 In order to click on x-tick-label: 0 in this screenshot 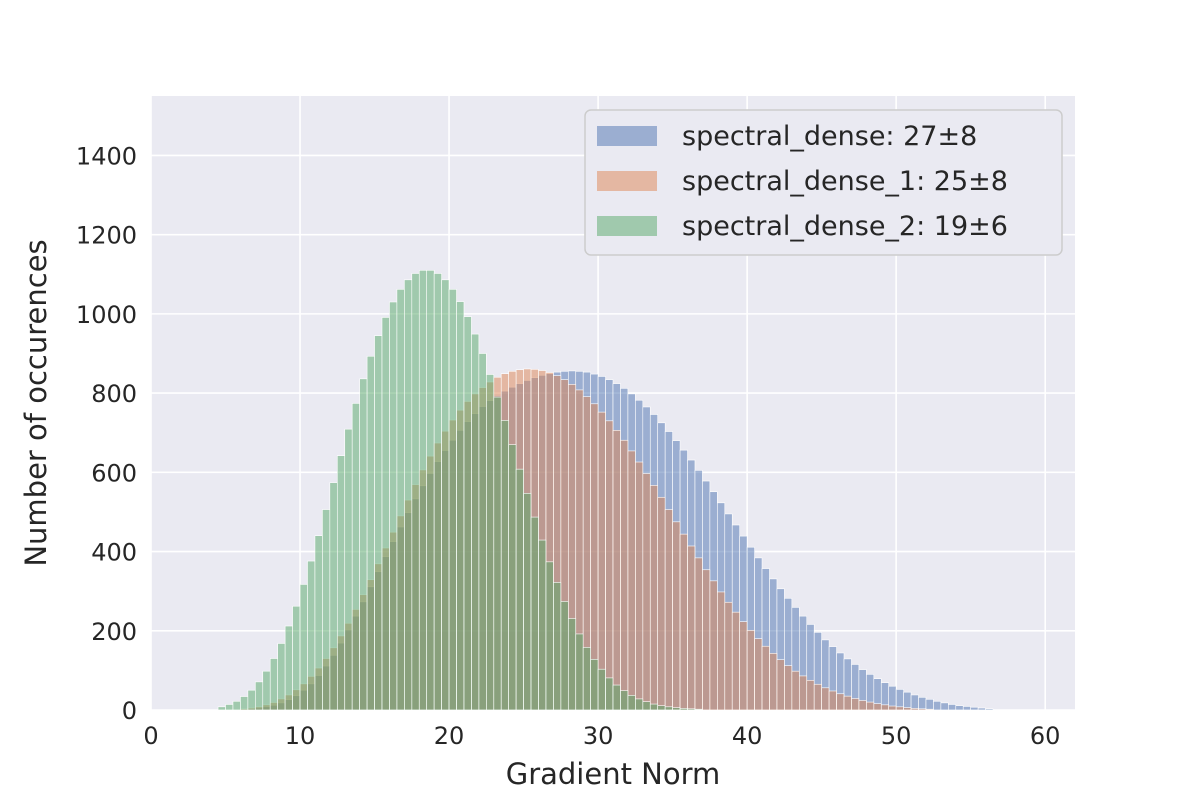, I will do `click(150, 736)`.